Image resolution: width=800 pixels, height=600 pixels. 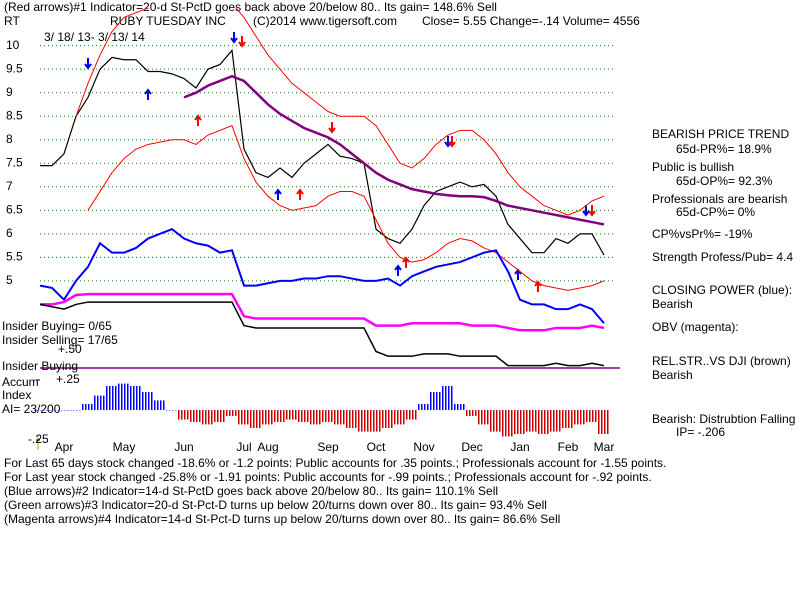 What do you see at coordinates (325, 21) in the screenshot?
I see `copyright: (C)2014 www.tigersoft.com` at bounding box center [325, 21].